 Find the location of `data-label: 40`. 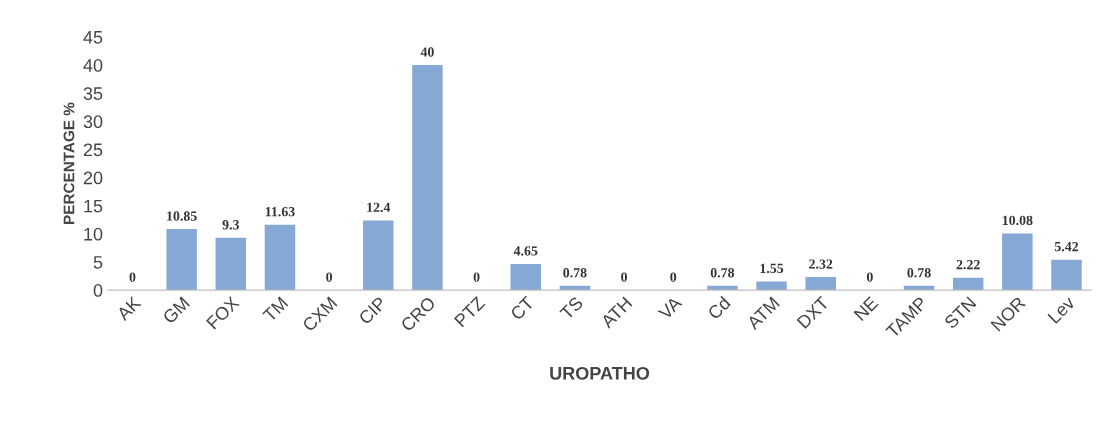

data-label: 40 is located at coordinates (427, 52).